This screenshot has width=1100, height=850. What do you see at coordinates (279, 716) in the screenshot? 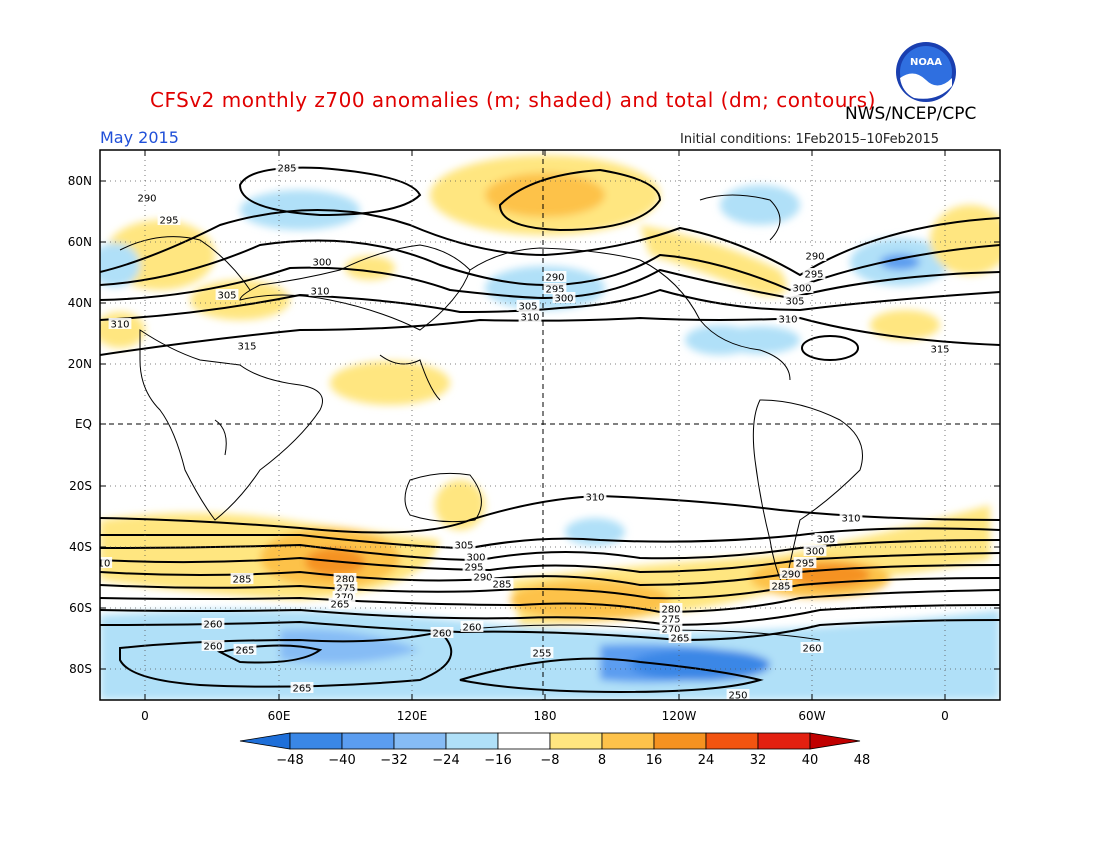
I see `longitude-label: 60E` at bounding box center [279, 716].